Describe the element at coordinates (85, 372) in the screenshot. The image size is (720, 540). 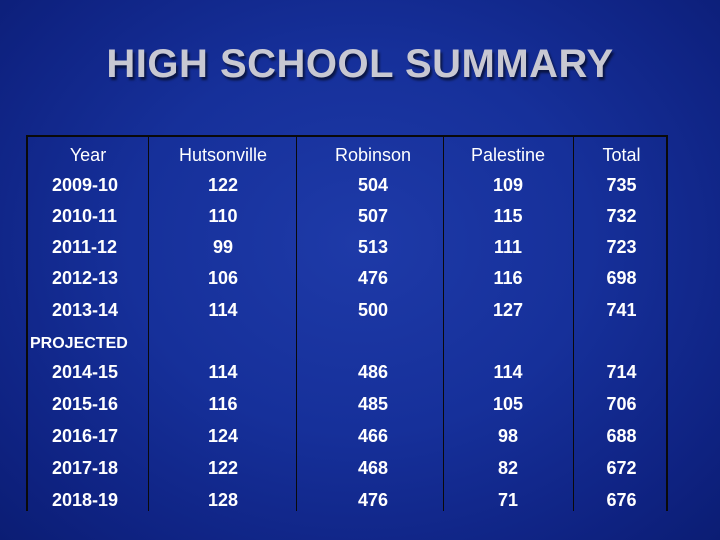
I see `cell-year: 2014-15` at that location.